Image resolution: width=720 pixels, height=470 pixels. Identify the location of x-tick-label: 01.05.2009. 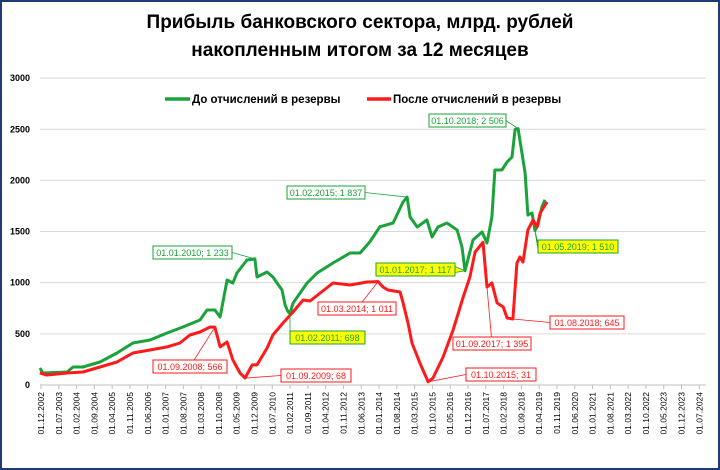
(237, 413).